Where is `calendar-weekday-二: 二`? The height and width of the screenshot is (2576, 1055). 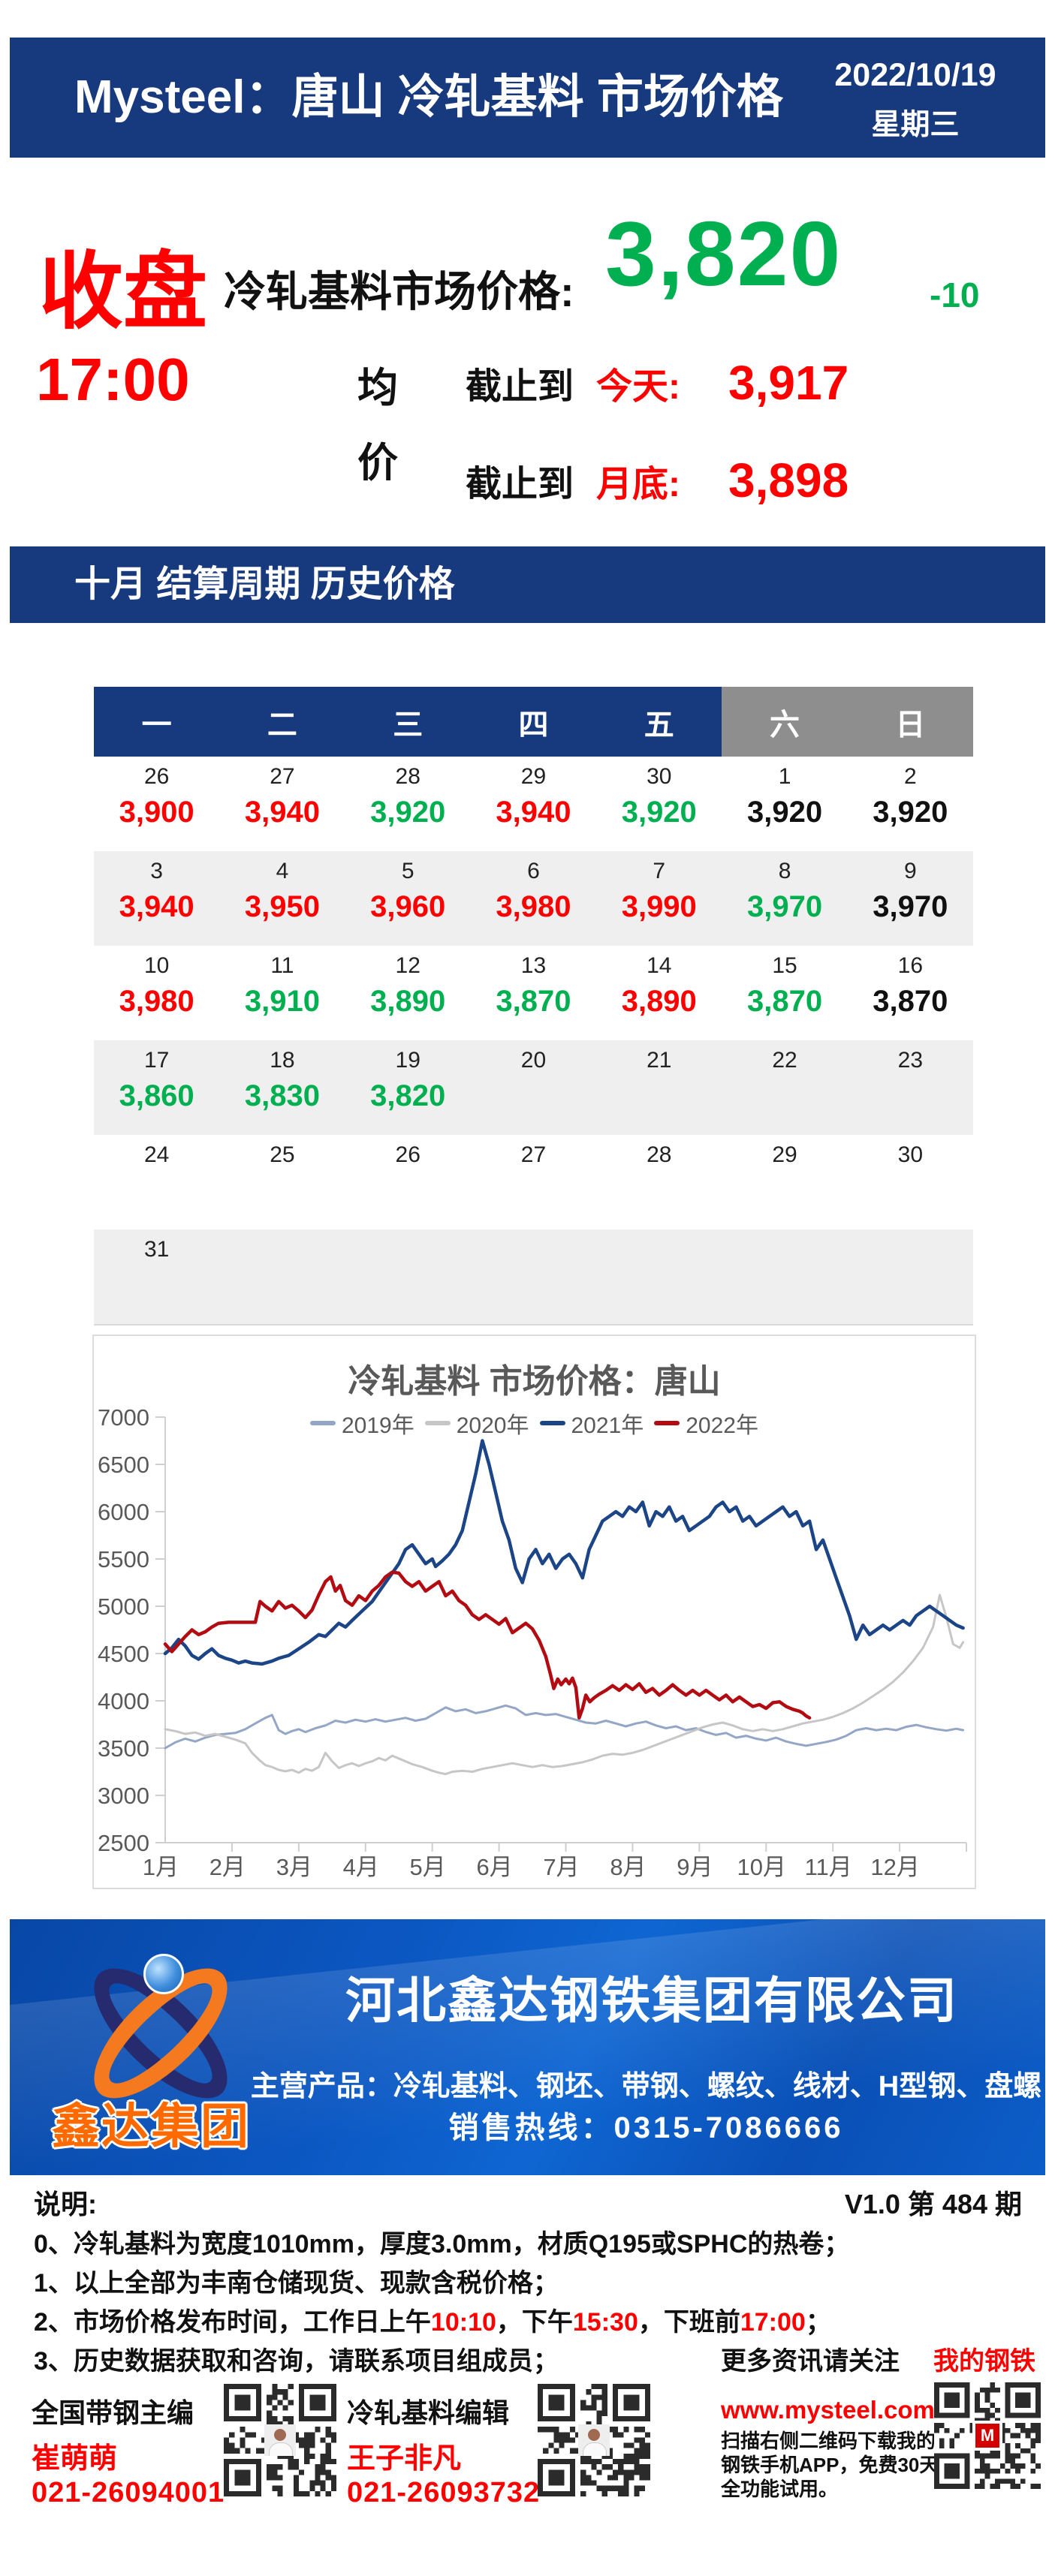 calendar-weekday-二: 二 is located at coordinates (282, 722).